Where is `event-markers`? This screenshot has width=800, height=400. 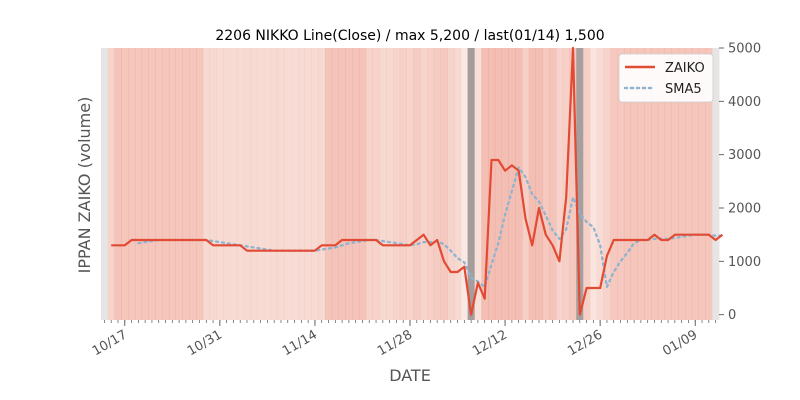
event-markers is located at coordinates (525, 184).